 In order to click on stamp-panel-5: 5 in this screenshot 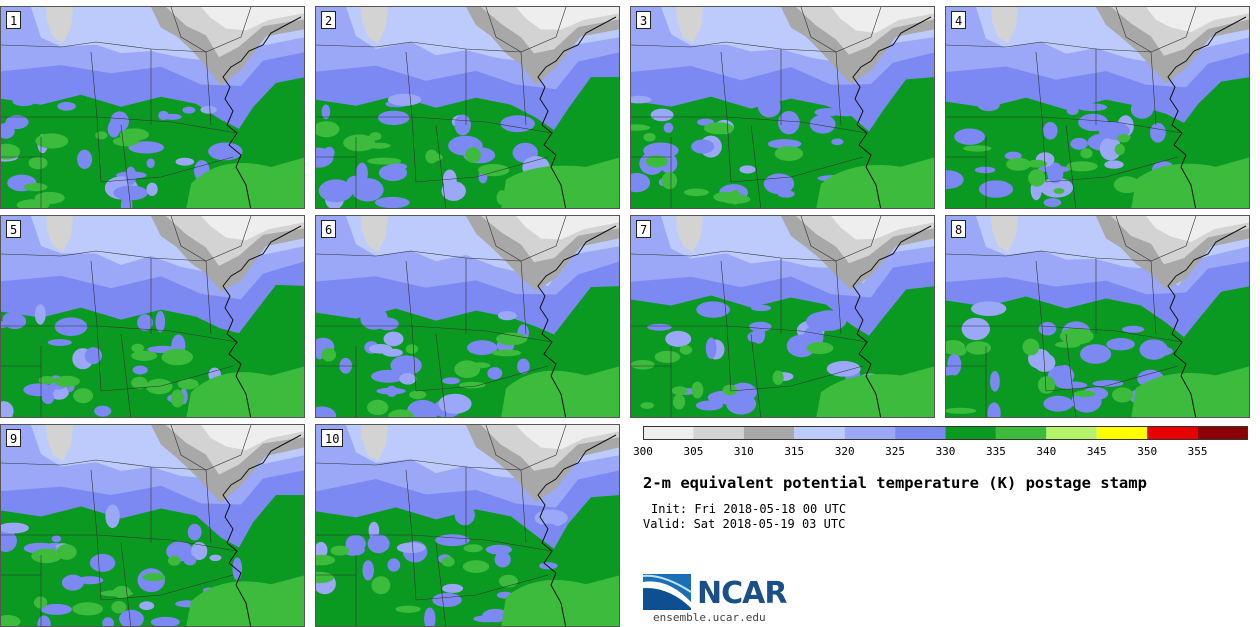, I will do `click(152, 316)`.